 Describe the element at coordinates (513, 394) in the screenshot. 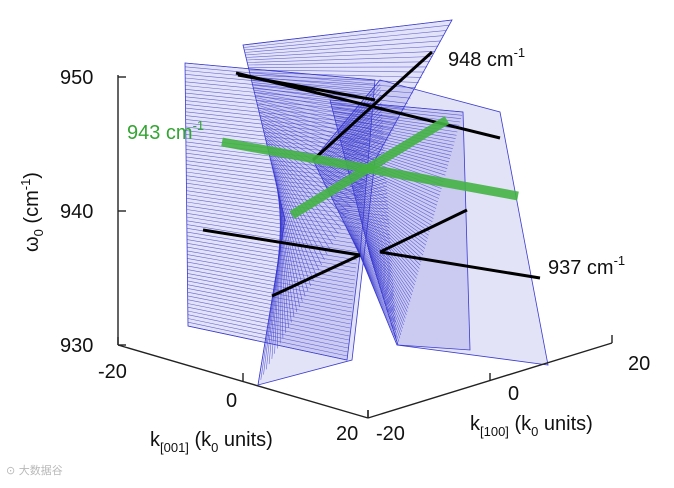

I see `right-tick-label-0: 0` at that location.